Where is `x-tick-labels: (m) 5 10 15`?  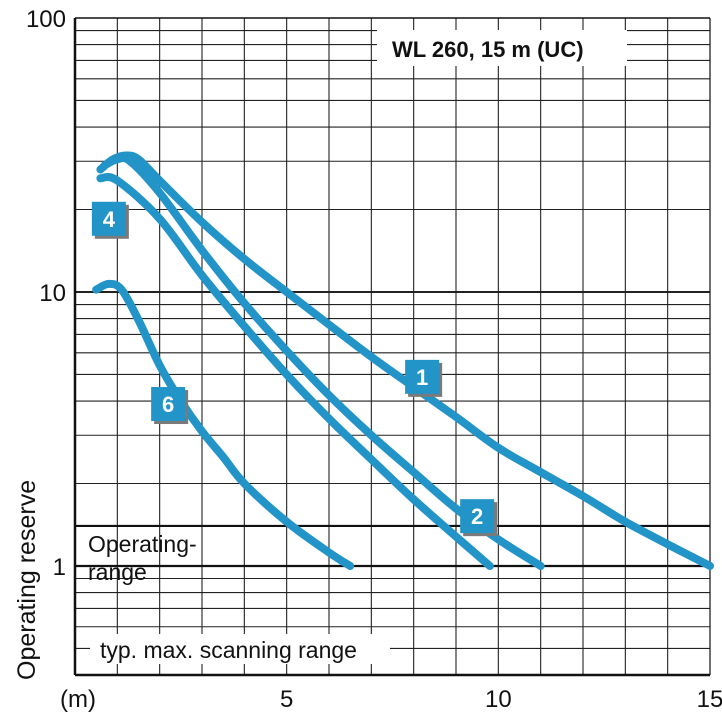
x-tick-labels: (m) 5 10 15 is located at coordinates (391, 699).